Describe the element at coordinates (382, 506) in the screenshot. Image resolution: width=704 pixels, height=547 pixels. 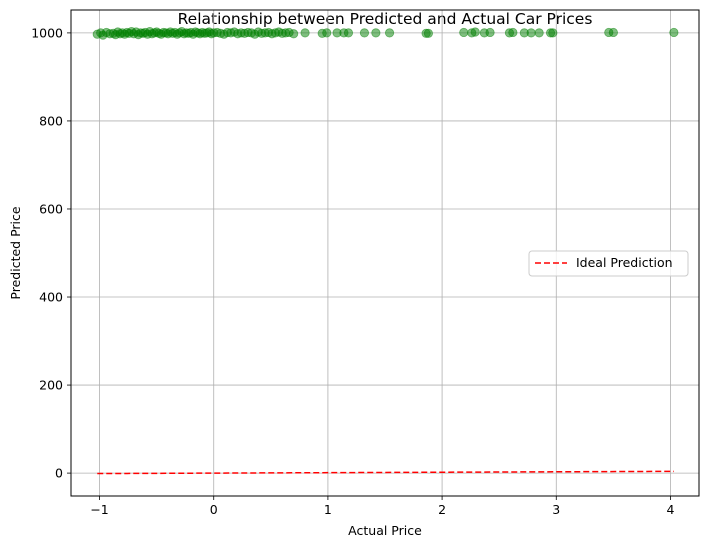
I see `x-axis: −1 0 1 2 3 4` at that location.